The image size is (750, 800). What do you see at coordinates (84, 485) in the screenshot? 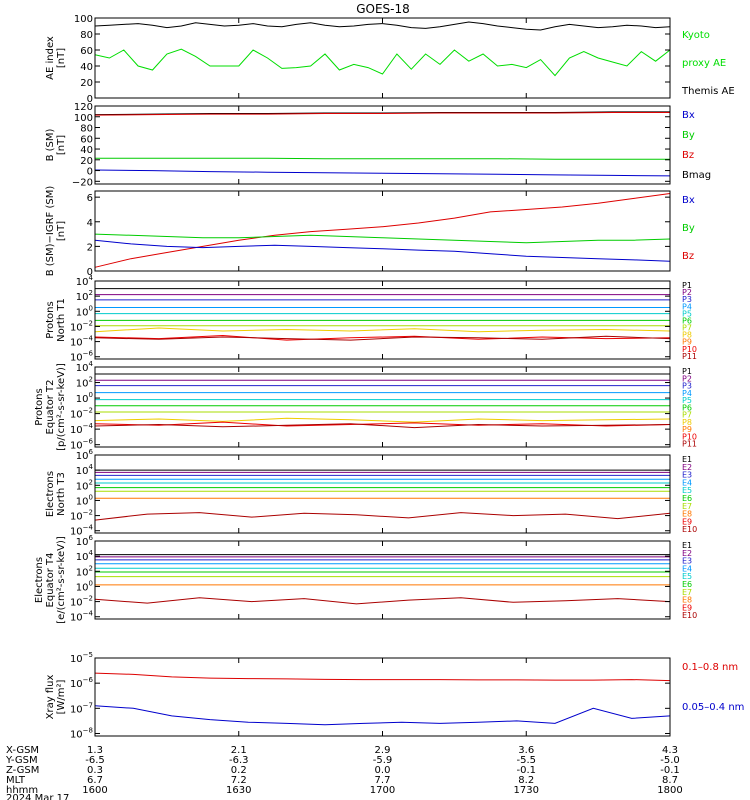
I see `y-tick-label: 102` at bounding box center [84, 485].